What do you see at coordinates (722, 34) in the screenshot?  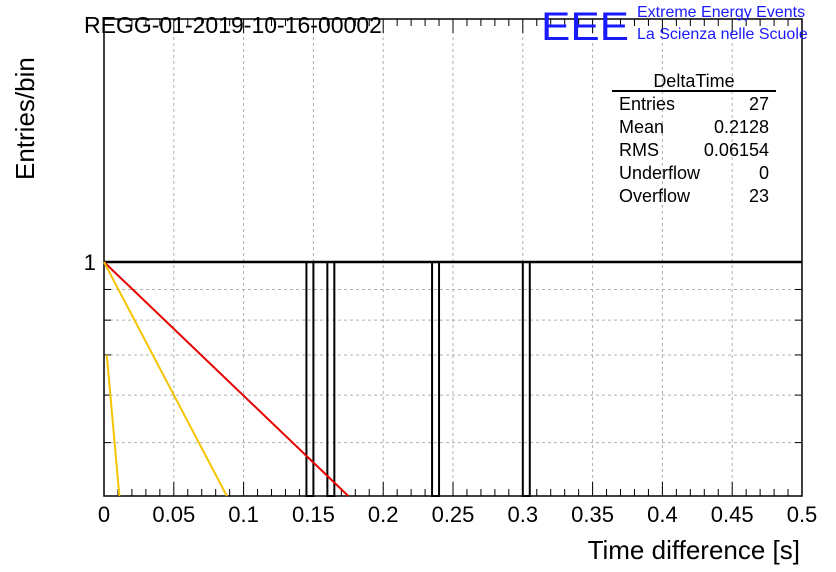 I see `logo-line-2: La Scienza nelle Scuole` at bounding box center [722, 34].